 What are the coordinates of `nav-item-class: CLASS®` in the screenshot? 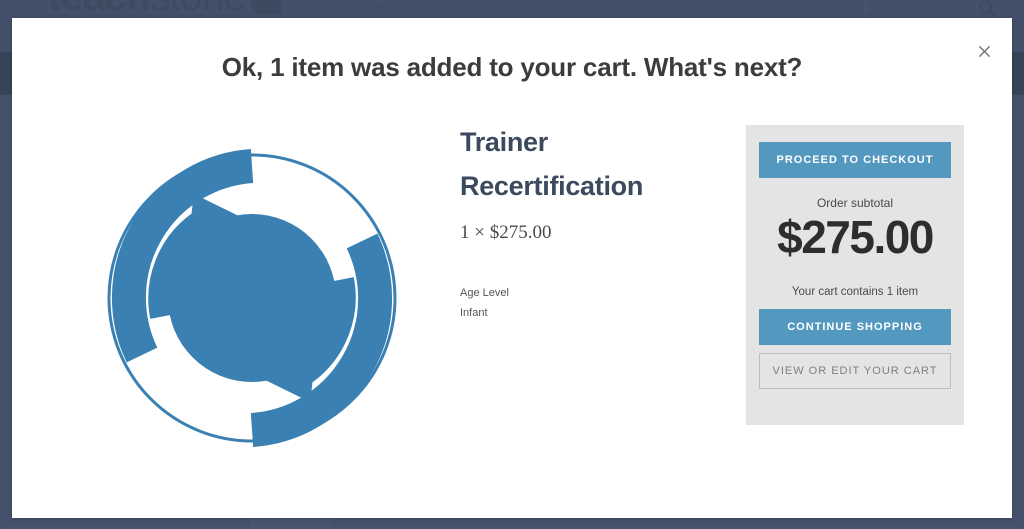 It's located at (468, 8).